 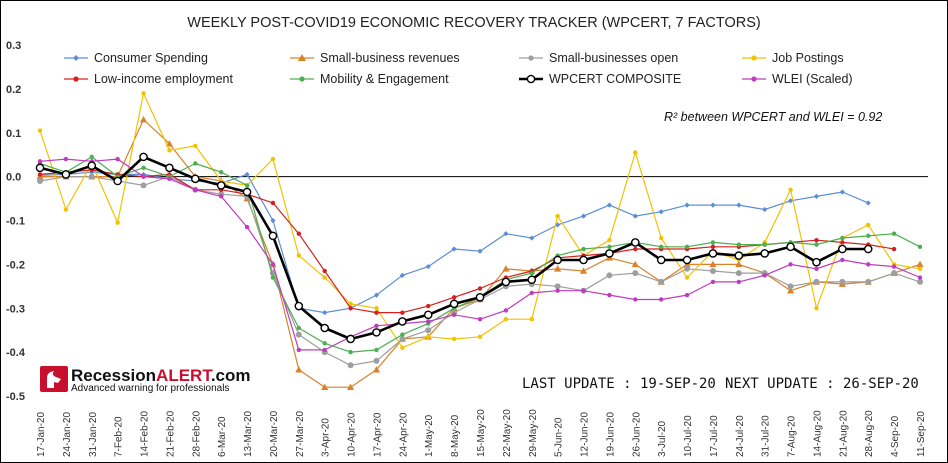 What do you see at coordinates (150, 388) in the screenshot?
I see `logo-tagline: Advanced warning for professionals` at bounding box center [150, 388].